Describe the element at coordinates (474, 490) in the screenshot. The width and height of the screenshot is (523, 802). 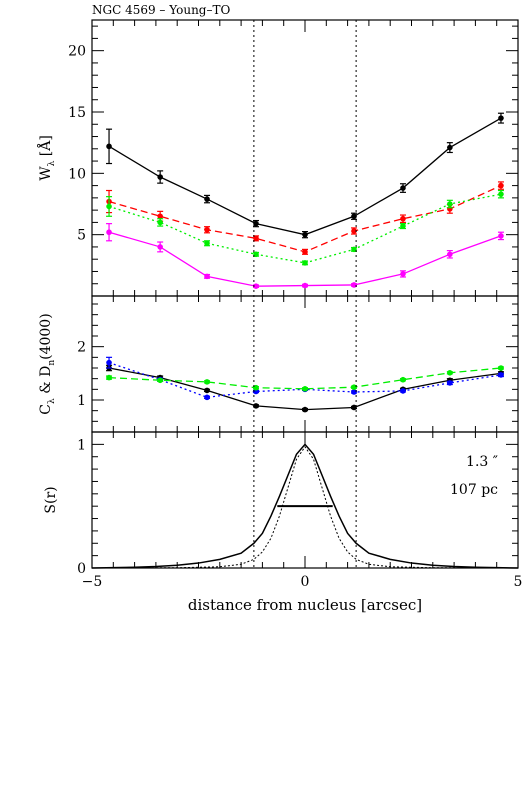
I see `annotation-scale: 107 pc` at that location.